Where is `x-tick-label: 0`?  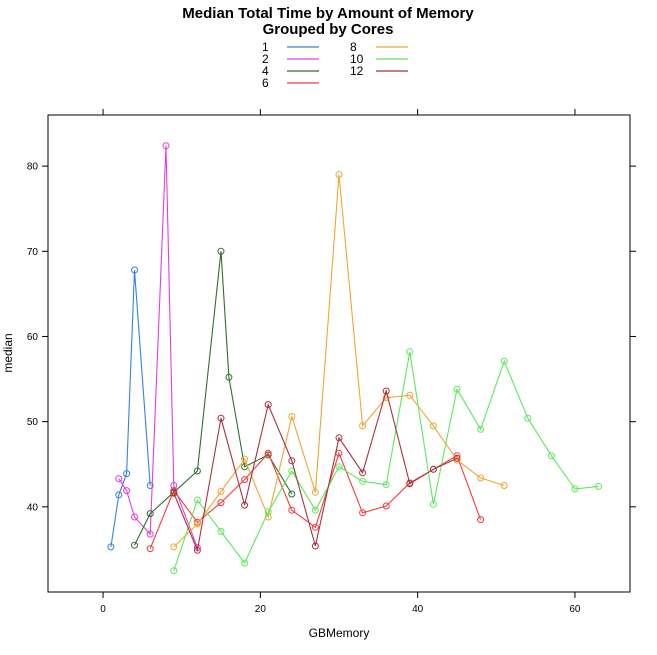
x-tick-label: 0 is located at coordinates (103, 609).